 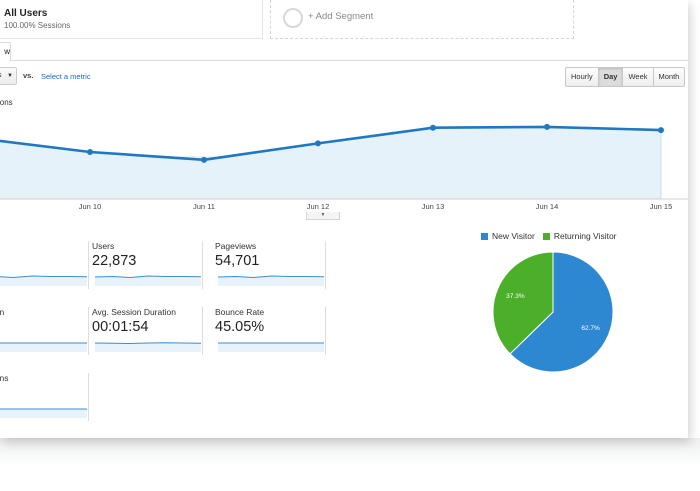 What do you see at coordinates (515, 296) in the screenshot?
I see `pie-slice-label: 37.3%` at bounding box center [515, 296].